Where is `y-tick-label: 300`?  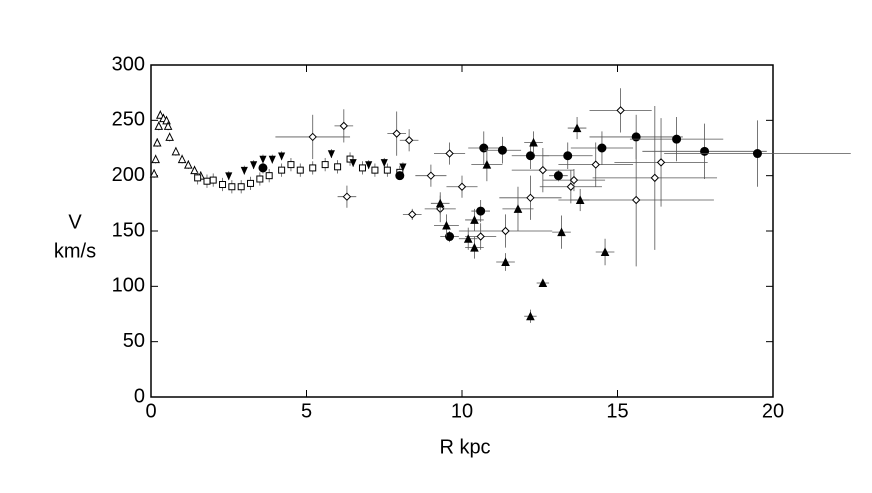
y-tick-label: 300 is located at coordinates (128, 64).